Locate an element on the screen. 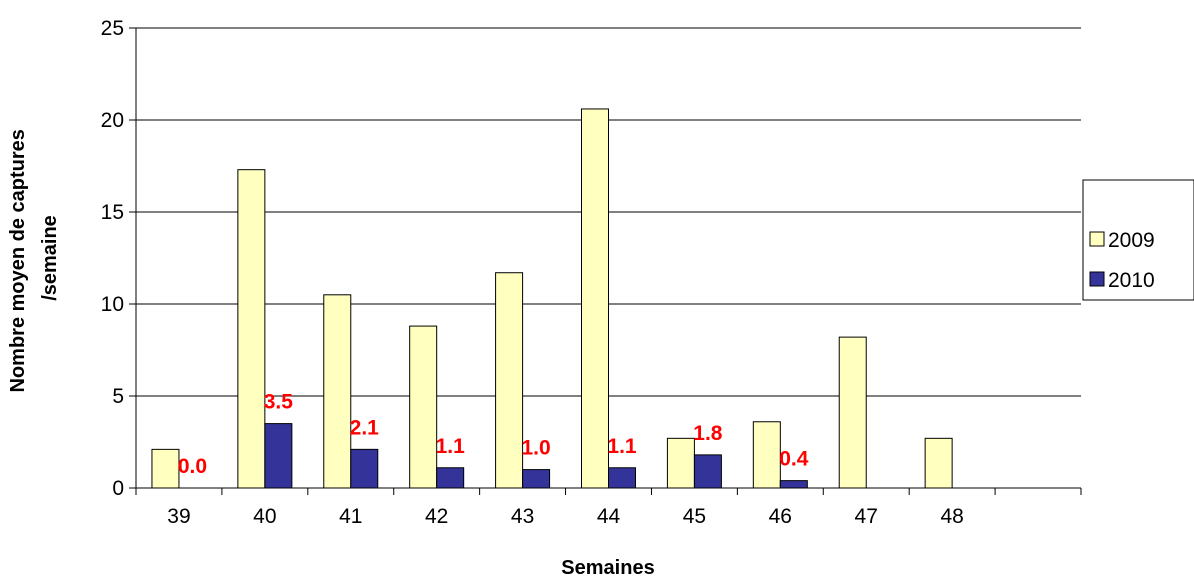 The width and height of the screenshot is (1194, 580). legend-label-2010: 2010 is located at coordinates (1131, 280).